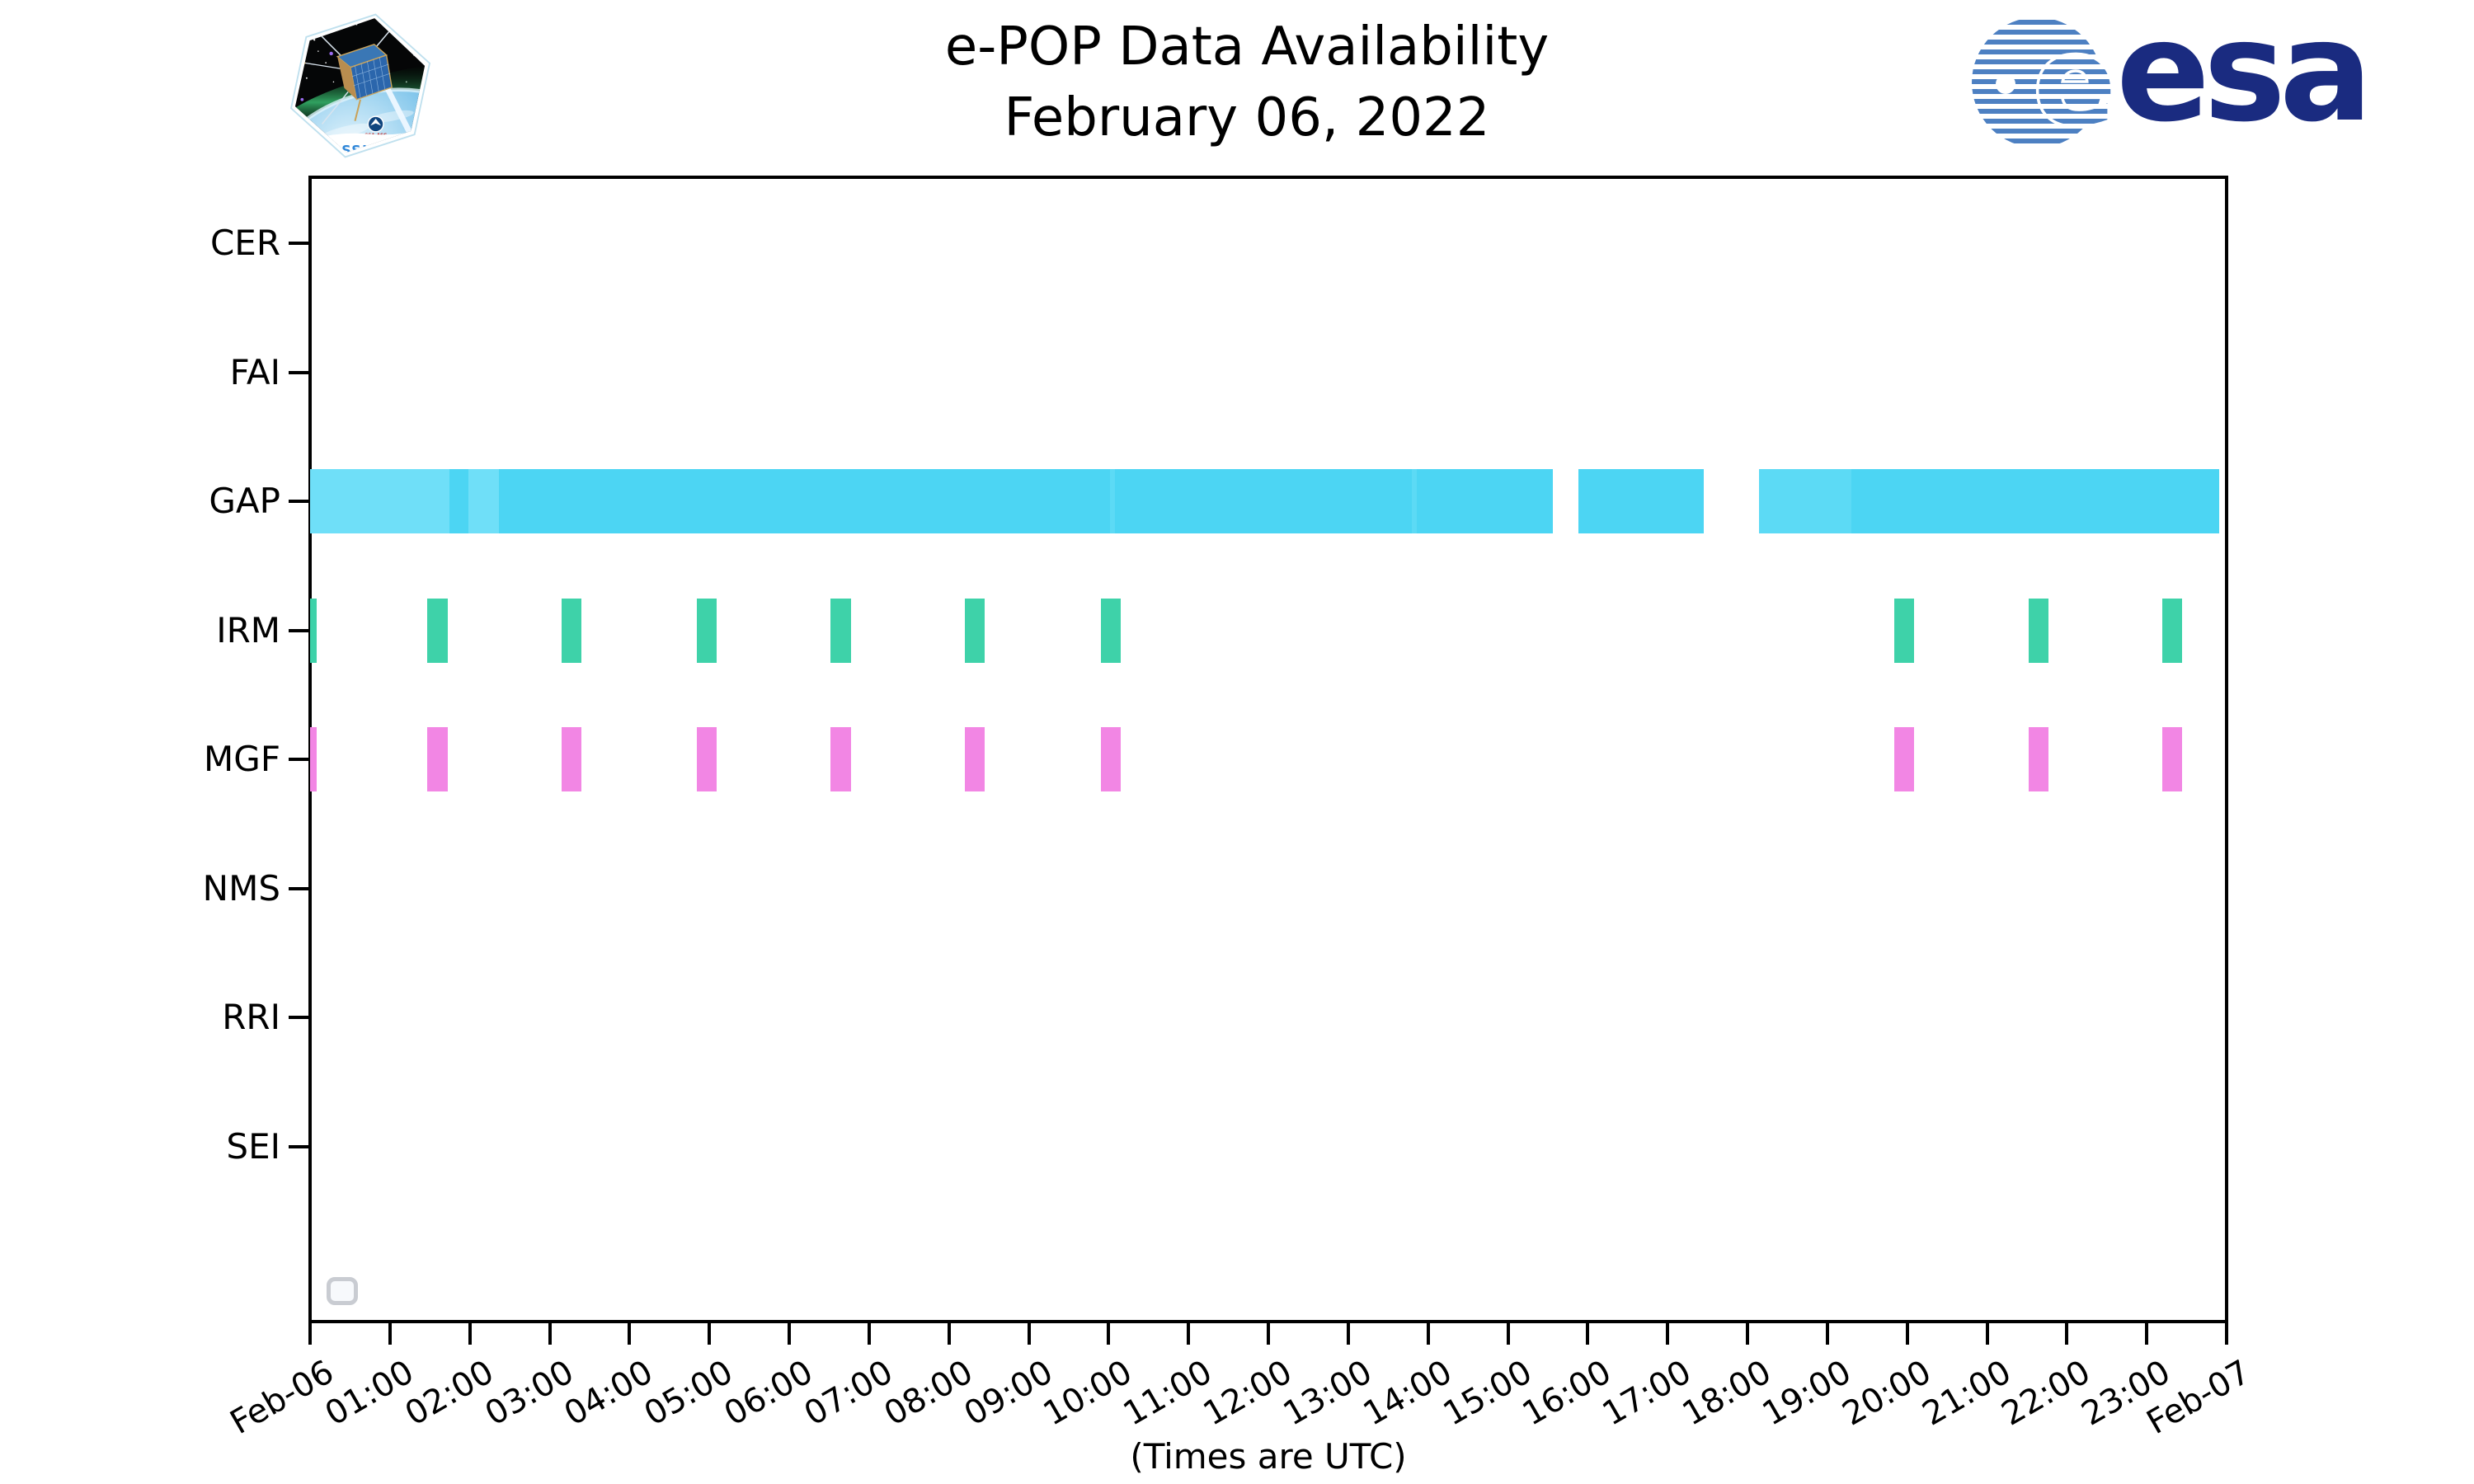  Describe the element at coordinates (1567, 1393) in the screenshot. I see `x-tick-label-1600: 16:00` at that location.